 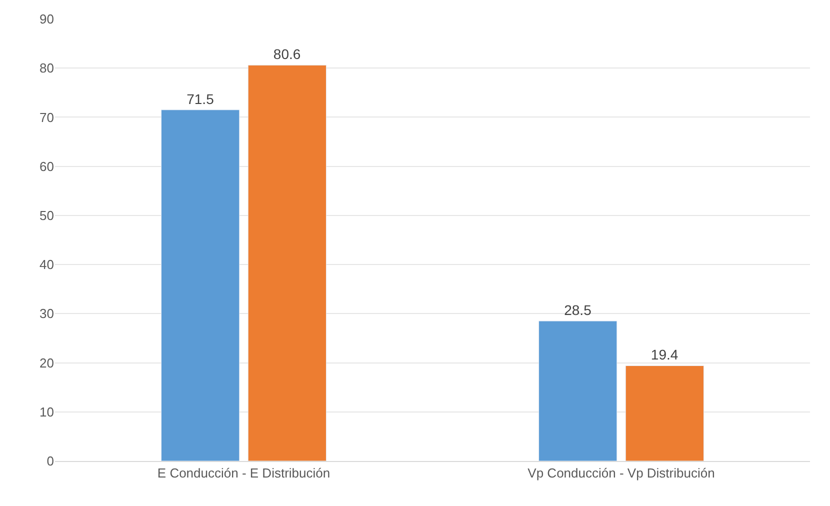 I want to click on y-tick-label: 0, so click(x=50, y=461).